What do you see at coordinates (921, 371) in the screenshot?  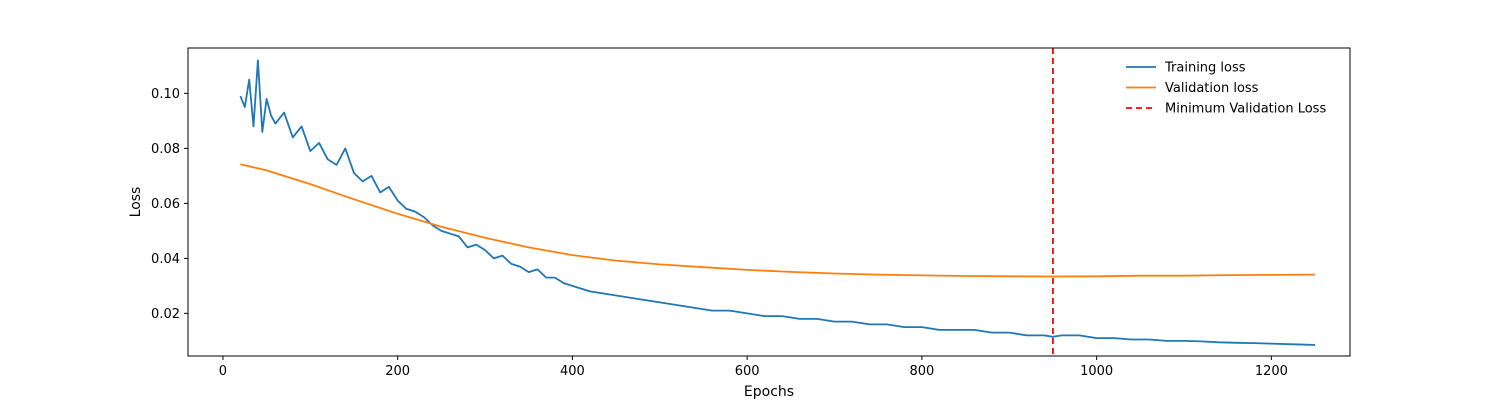 I see `x-tick-label: 800` at bounding box center [921, 371].